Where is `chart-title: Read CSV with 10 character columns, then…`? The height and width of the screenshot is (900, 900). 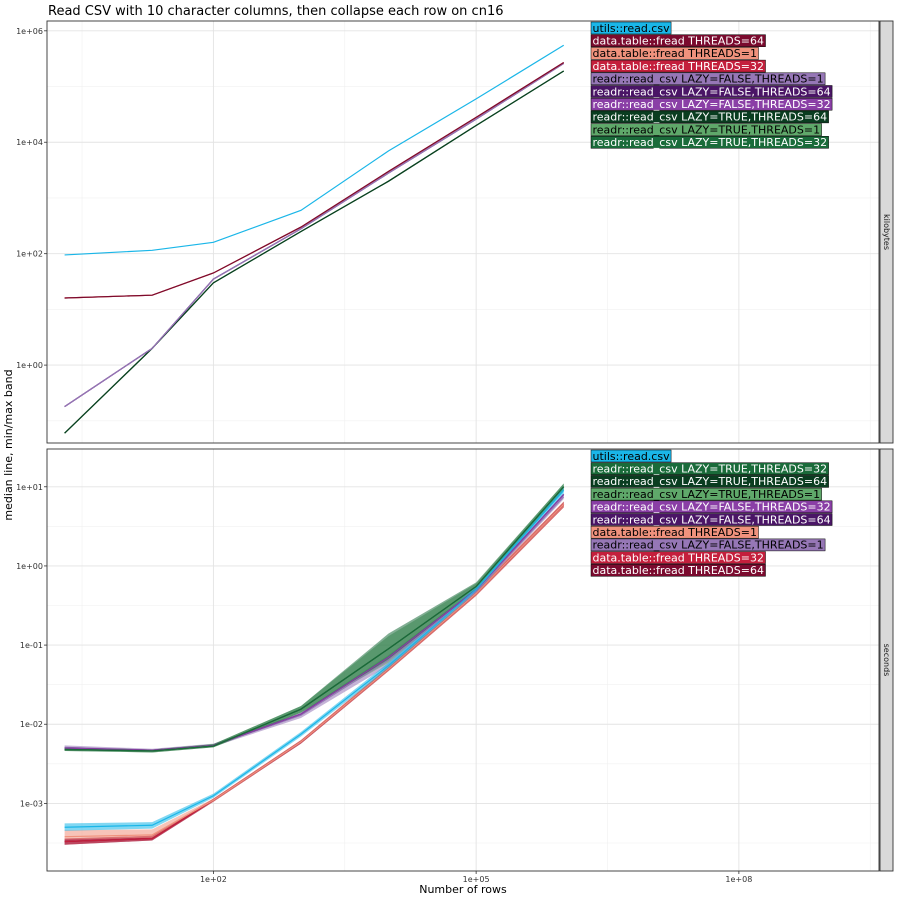 chart-title: Read CSV with 10 character columns, then… is located at coordinates (275, 11).